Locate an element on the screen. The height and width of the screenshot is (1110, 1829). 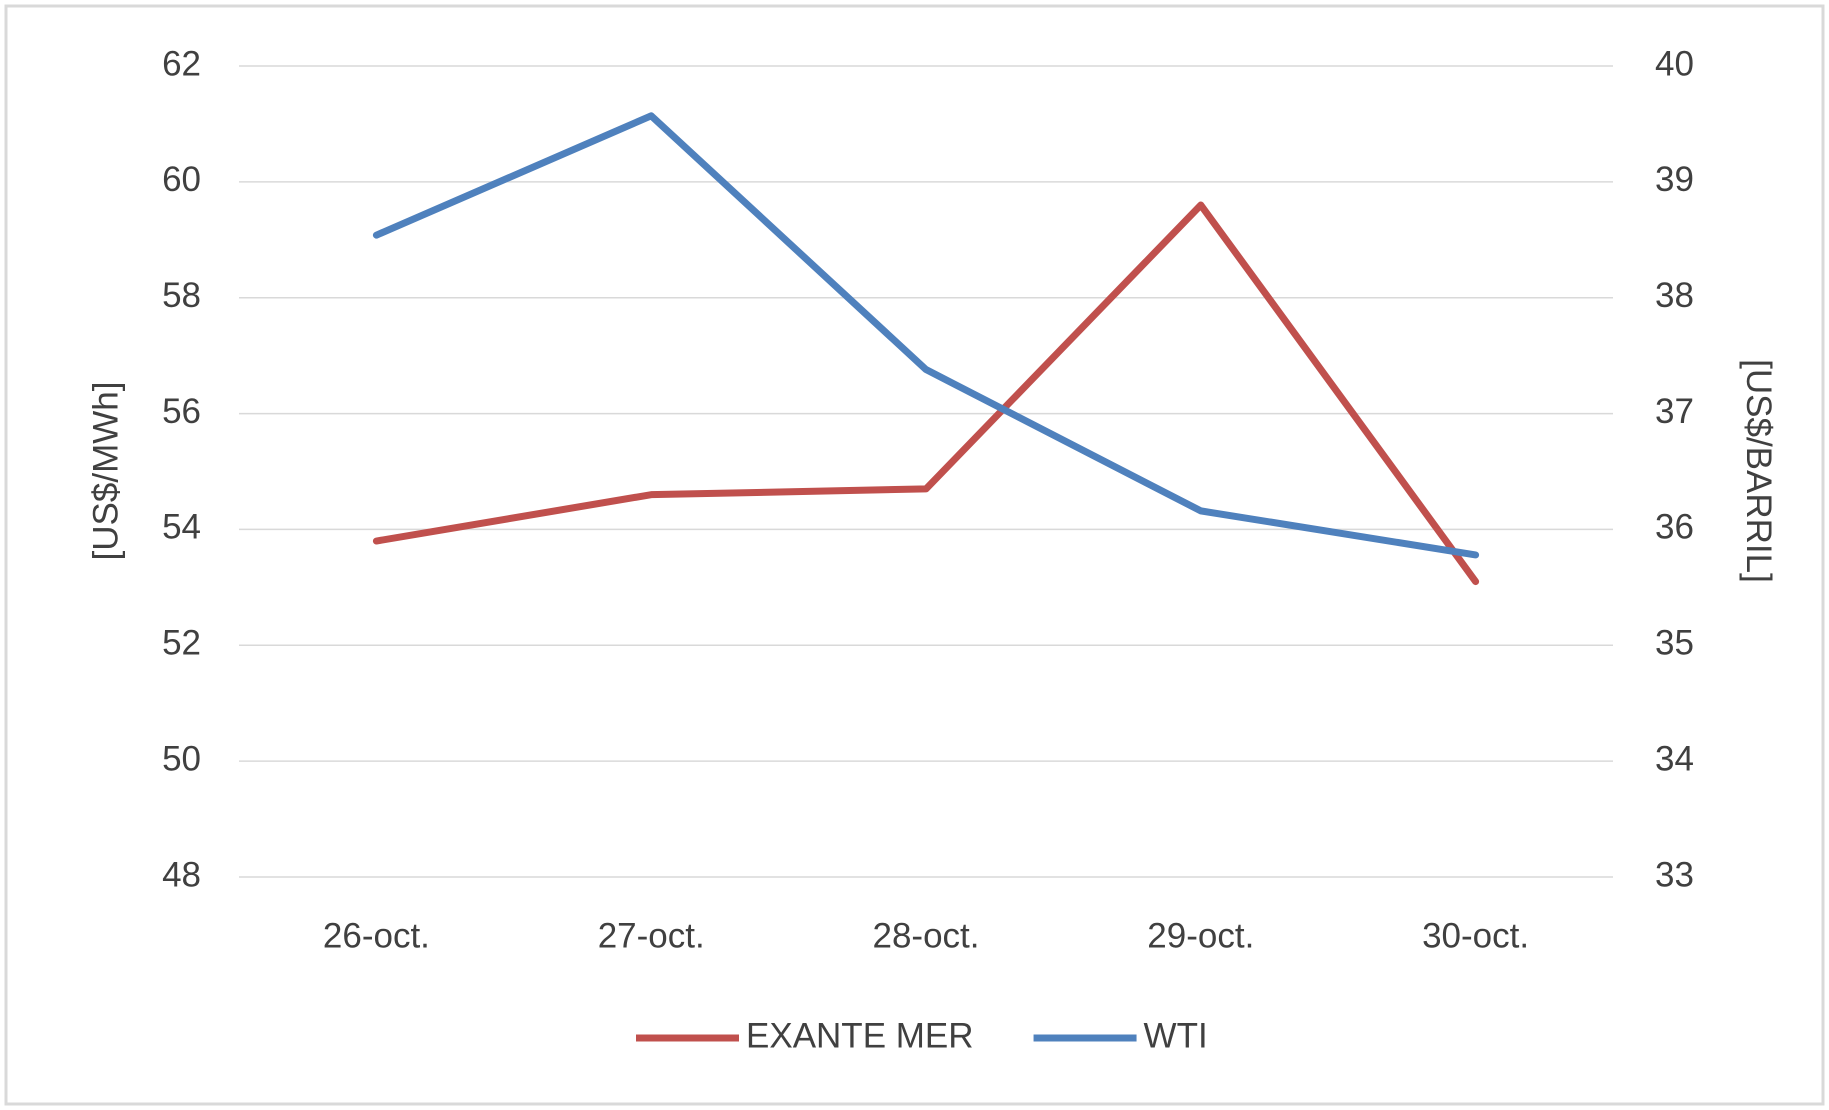
y2-tick-label: 34 is located at coordinates (1674, 758).